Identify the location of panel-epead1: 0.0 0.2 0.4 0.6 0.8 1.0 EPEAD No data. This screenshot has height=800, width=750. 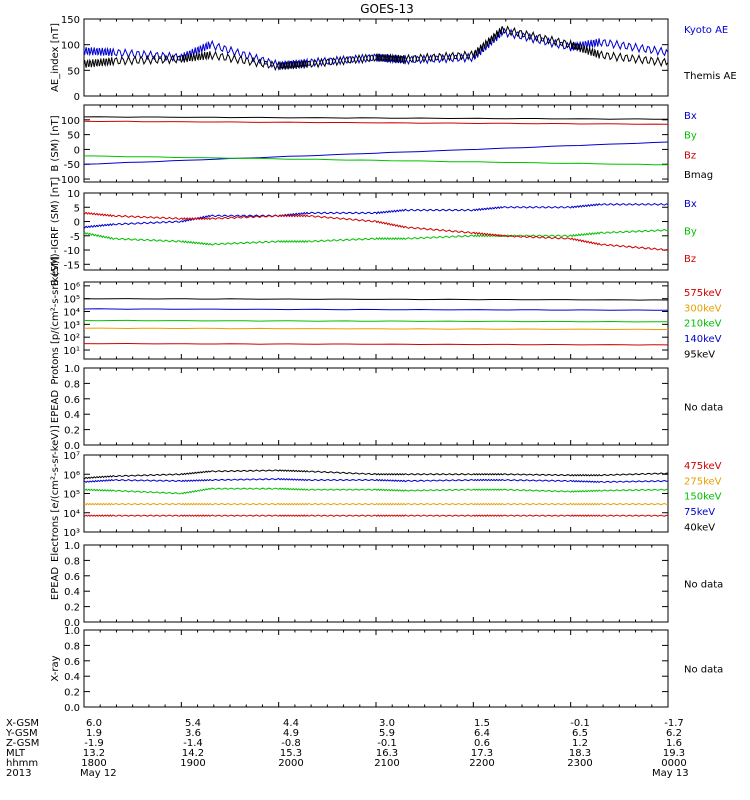
(386, 408).